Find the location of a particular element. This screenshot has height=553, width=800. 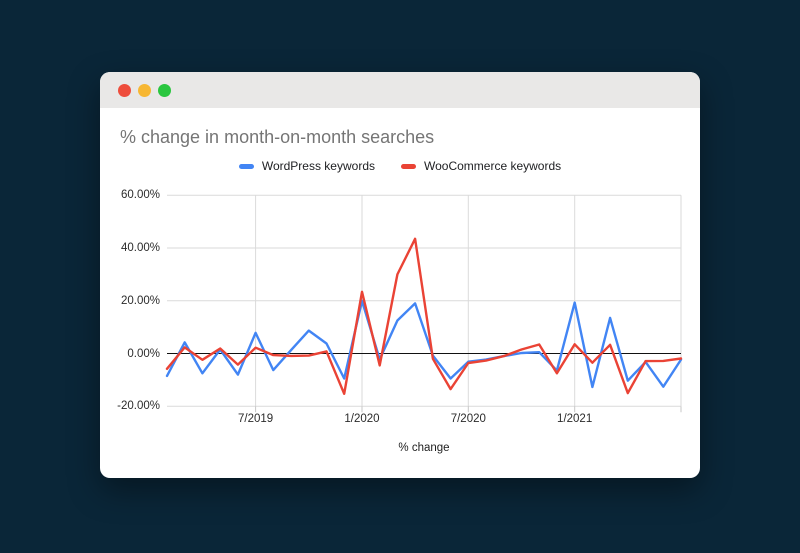

x-axis-label: 1/2021 is located at coordinates (575, 419).